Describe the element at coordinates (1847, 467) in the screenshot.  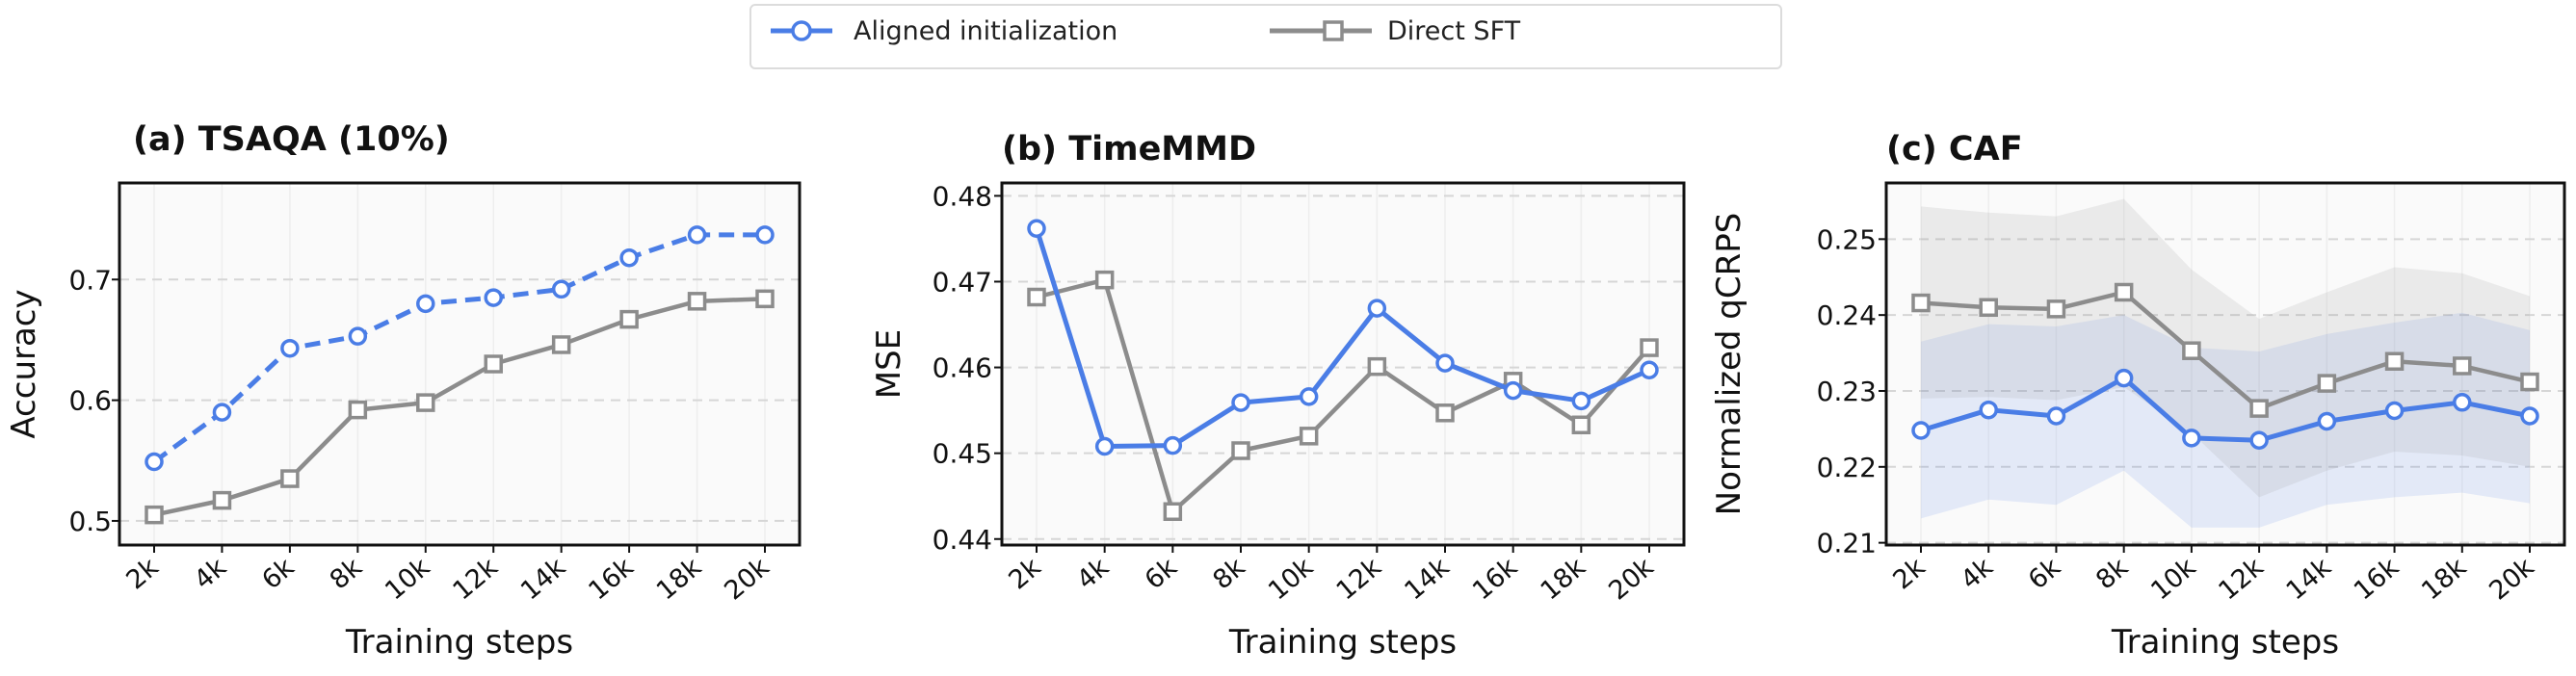
I see `ytick-label-2-1: 0.22` at that location.